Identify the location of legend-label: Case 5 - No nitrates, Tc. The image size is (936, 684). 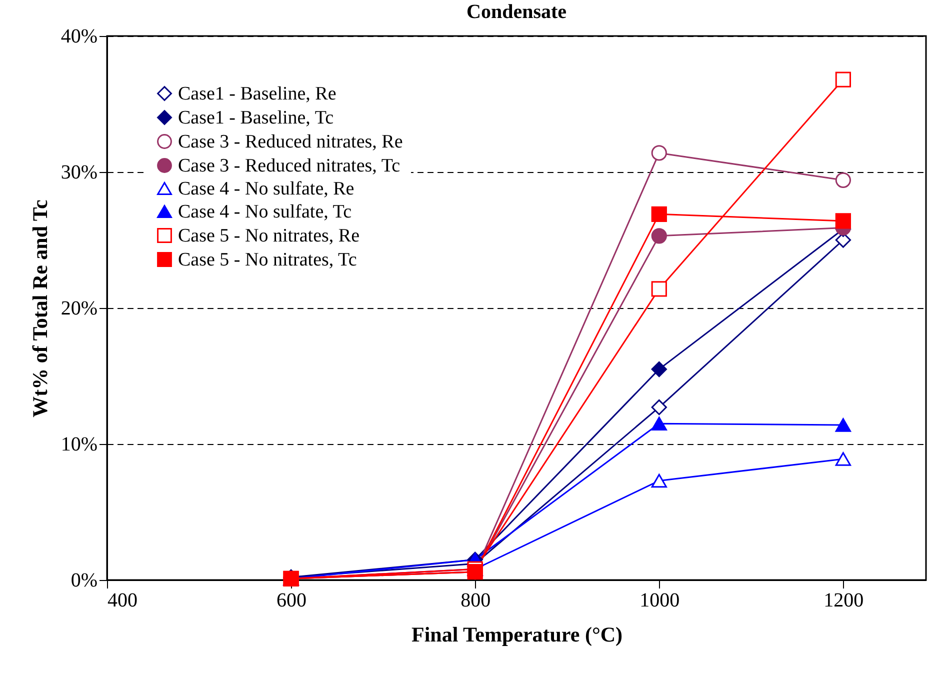
(267, 260).